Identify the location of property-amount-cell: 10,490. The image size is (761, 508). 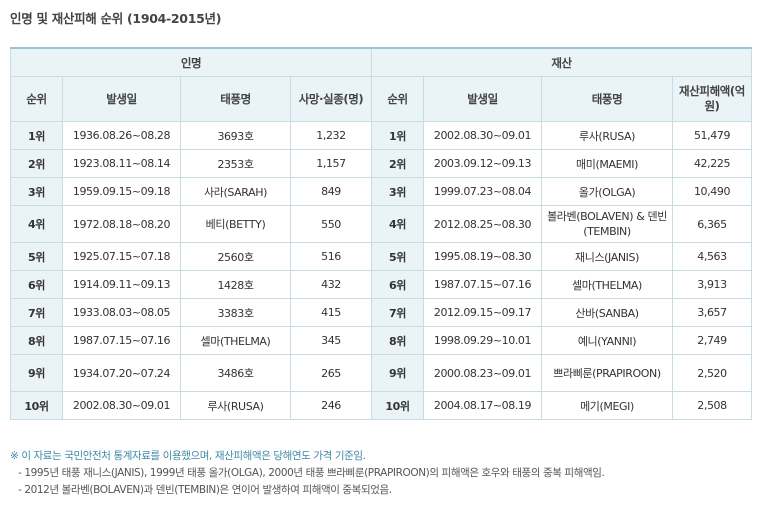
(712, 191).